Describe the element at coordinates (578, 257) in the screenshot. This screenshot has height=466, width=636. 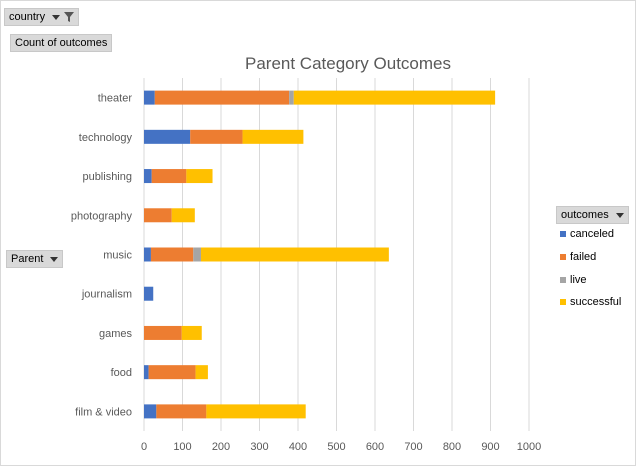
I see `legend-item-failed: failed` at that location.